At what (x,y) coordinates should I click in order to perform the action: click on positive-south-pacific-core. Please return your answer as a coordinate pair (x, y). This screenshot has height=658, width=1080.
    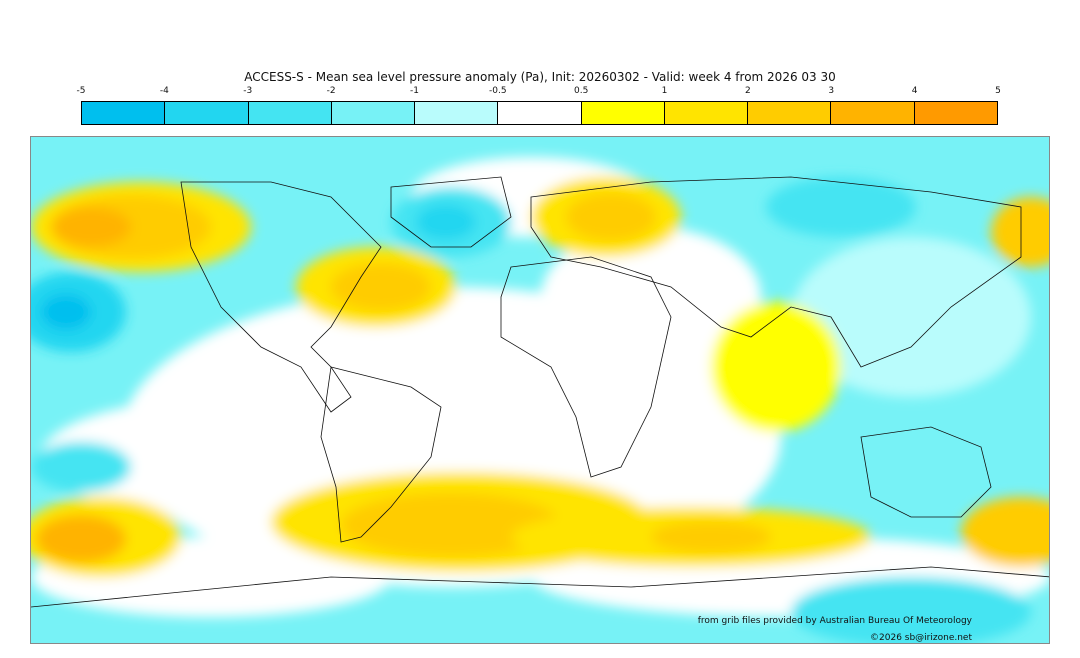
    Looking at the image, I should click on (81, 539).